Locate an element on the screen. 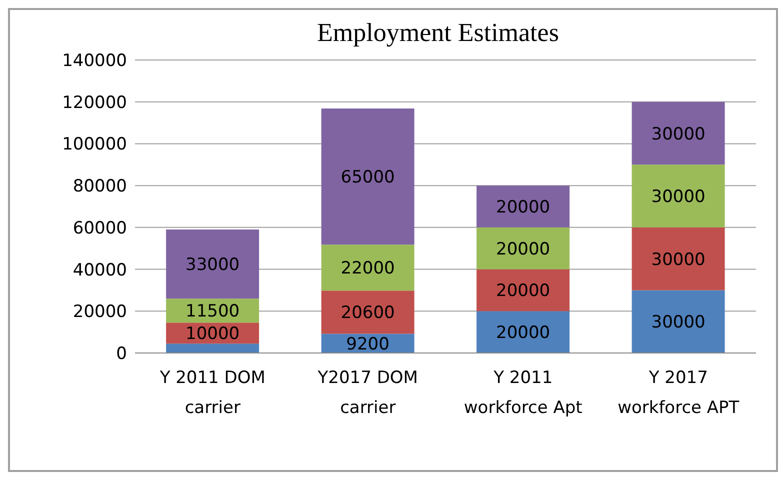  data-label: 33000 is located at coordinates (213, 265).